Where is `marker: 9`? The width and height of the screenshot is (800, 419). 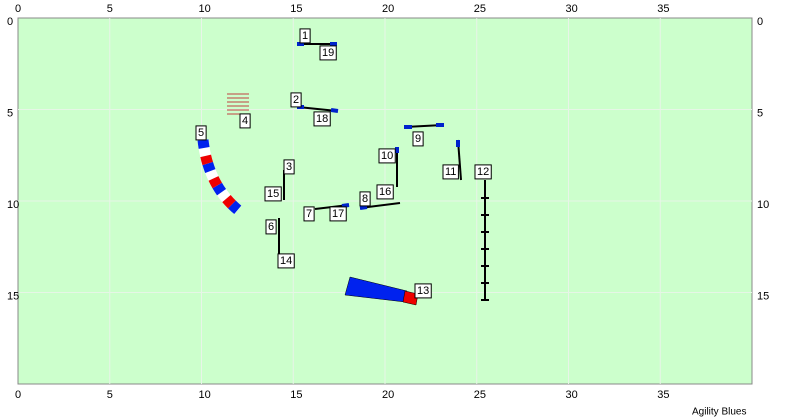 marker: 9 is located at coordinates (418, 139).